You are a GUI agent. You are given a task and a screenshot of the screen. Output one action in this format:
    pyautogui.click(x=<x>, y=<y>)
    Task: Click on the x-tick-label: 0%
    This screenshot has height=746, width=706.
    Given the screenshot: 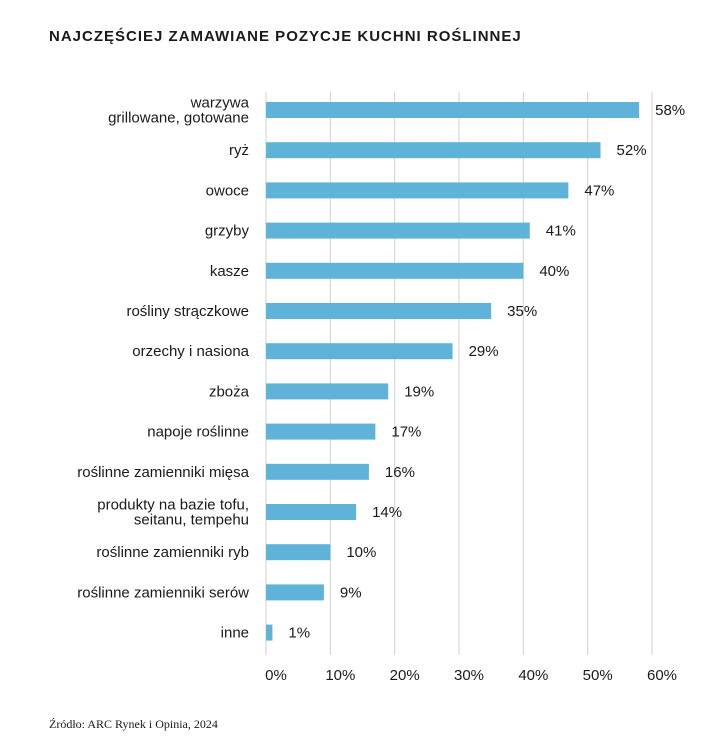 What is the action you would take?
    pyautogui.click(x=276, y=675)
    